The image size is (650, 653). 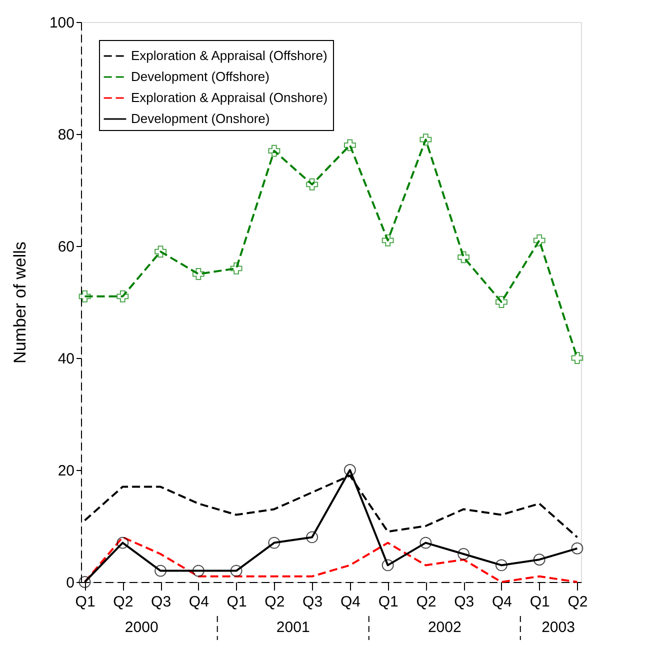 What do you see at coordinates (200, 76) in the screenshot?
I see `legend-label: Development (Offshore)` at bounding box center [200, 76].